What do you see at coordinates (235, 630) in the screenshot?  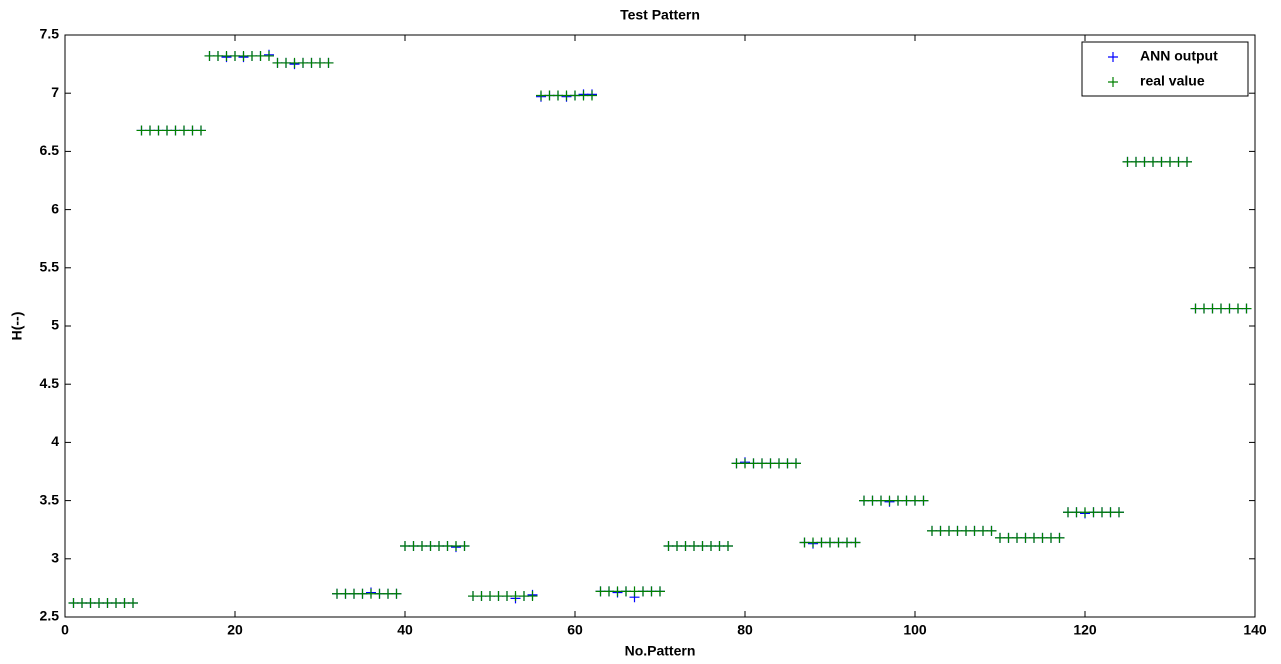 I see `x-tick-label: 20` at bounding box center [235, 630].